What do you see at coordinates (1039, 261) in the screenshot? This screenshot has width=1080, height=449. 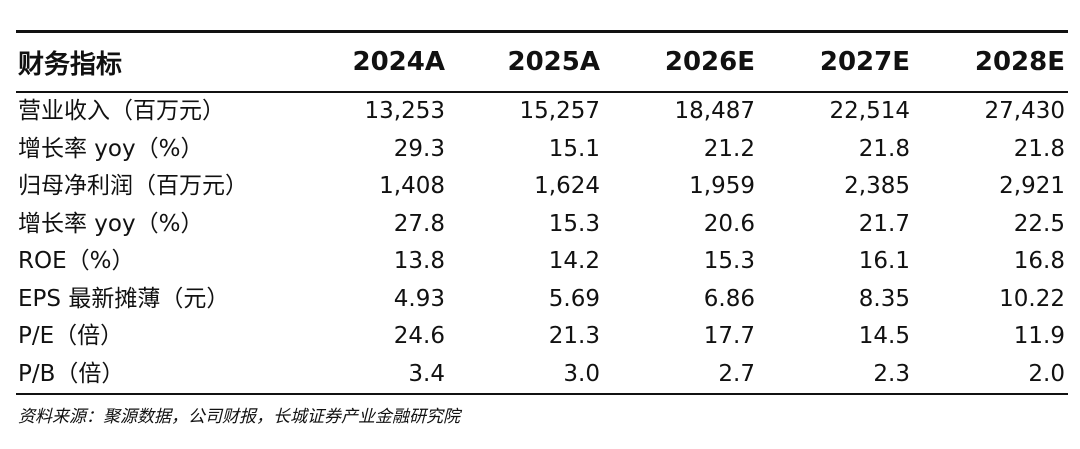 I see `cell-value: 16.8` at bounding box center [1039, 261].